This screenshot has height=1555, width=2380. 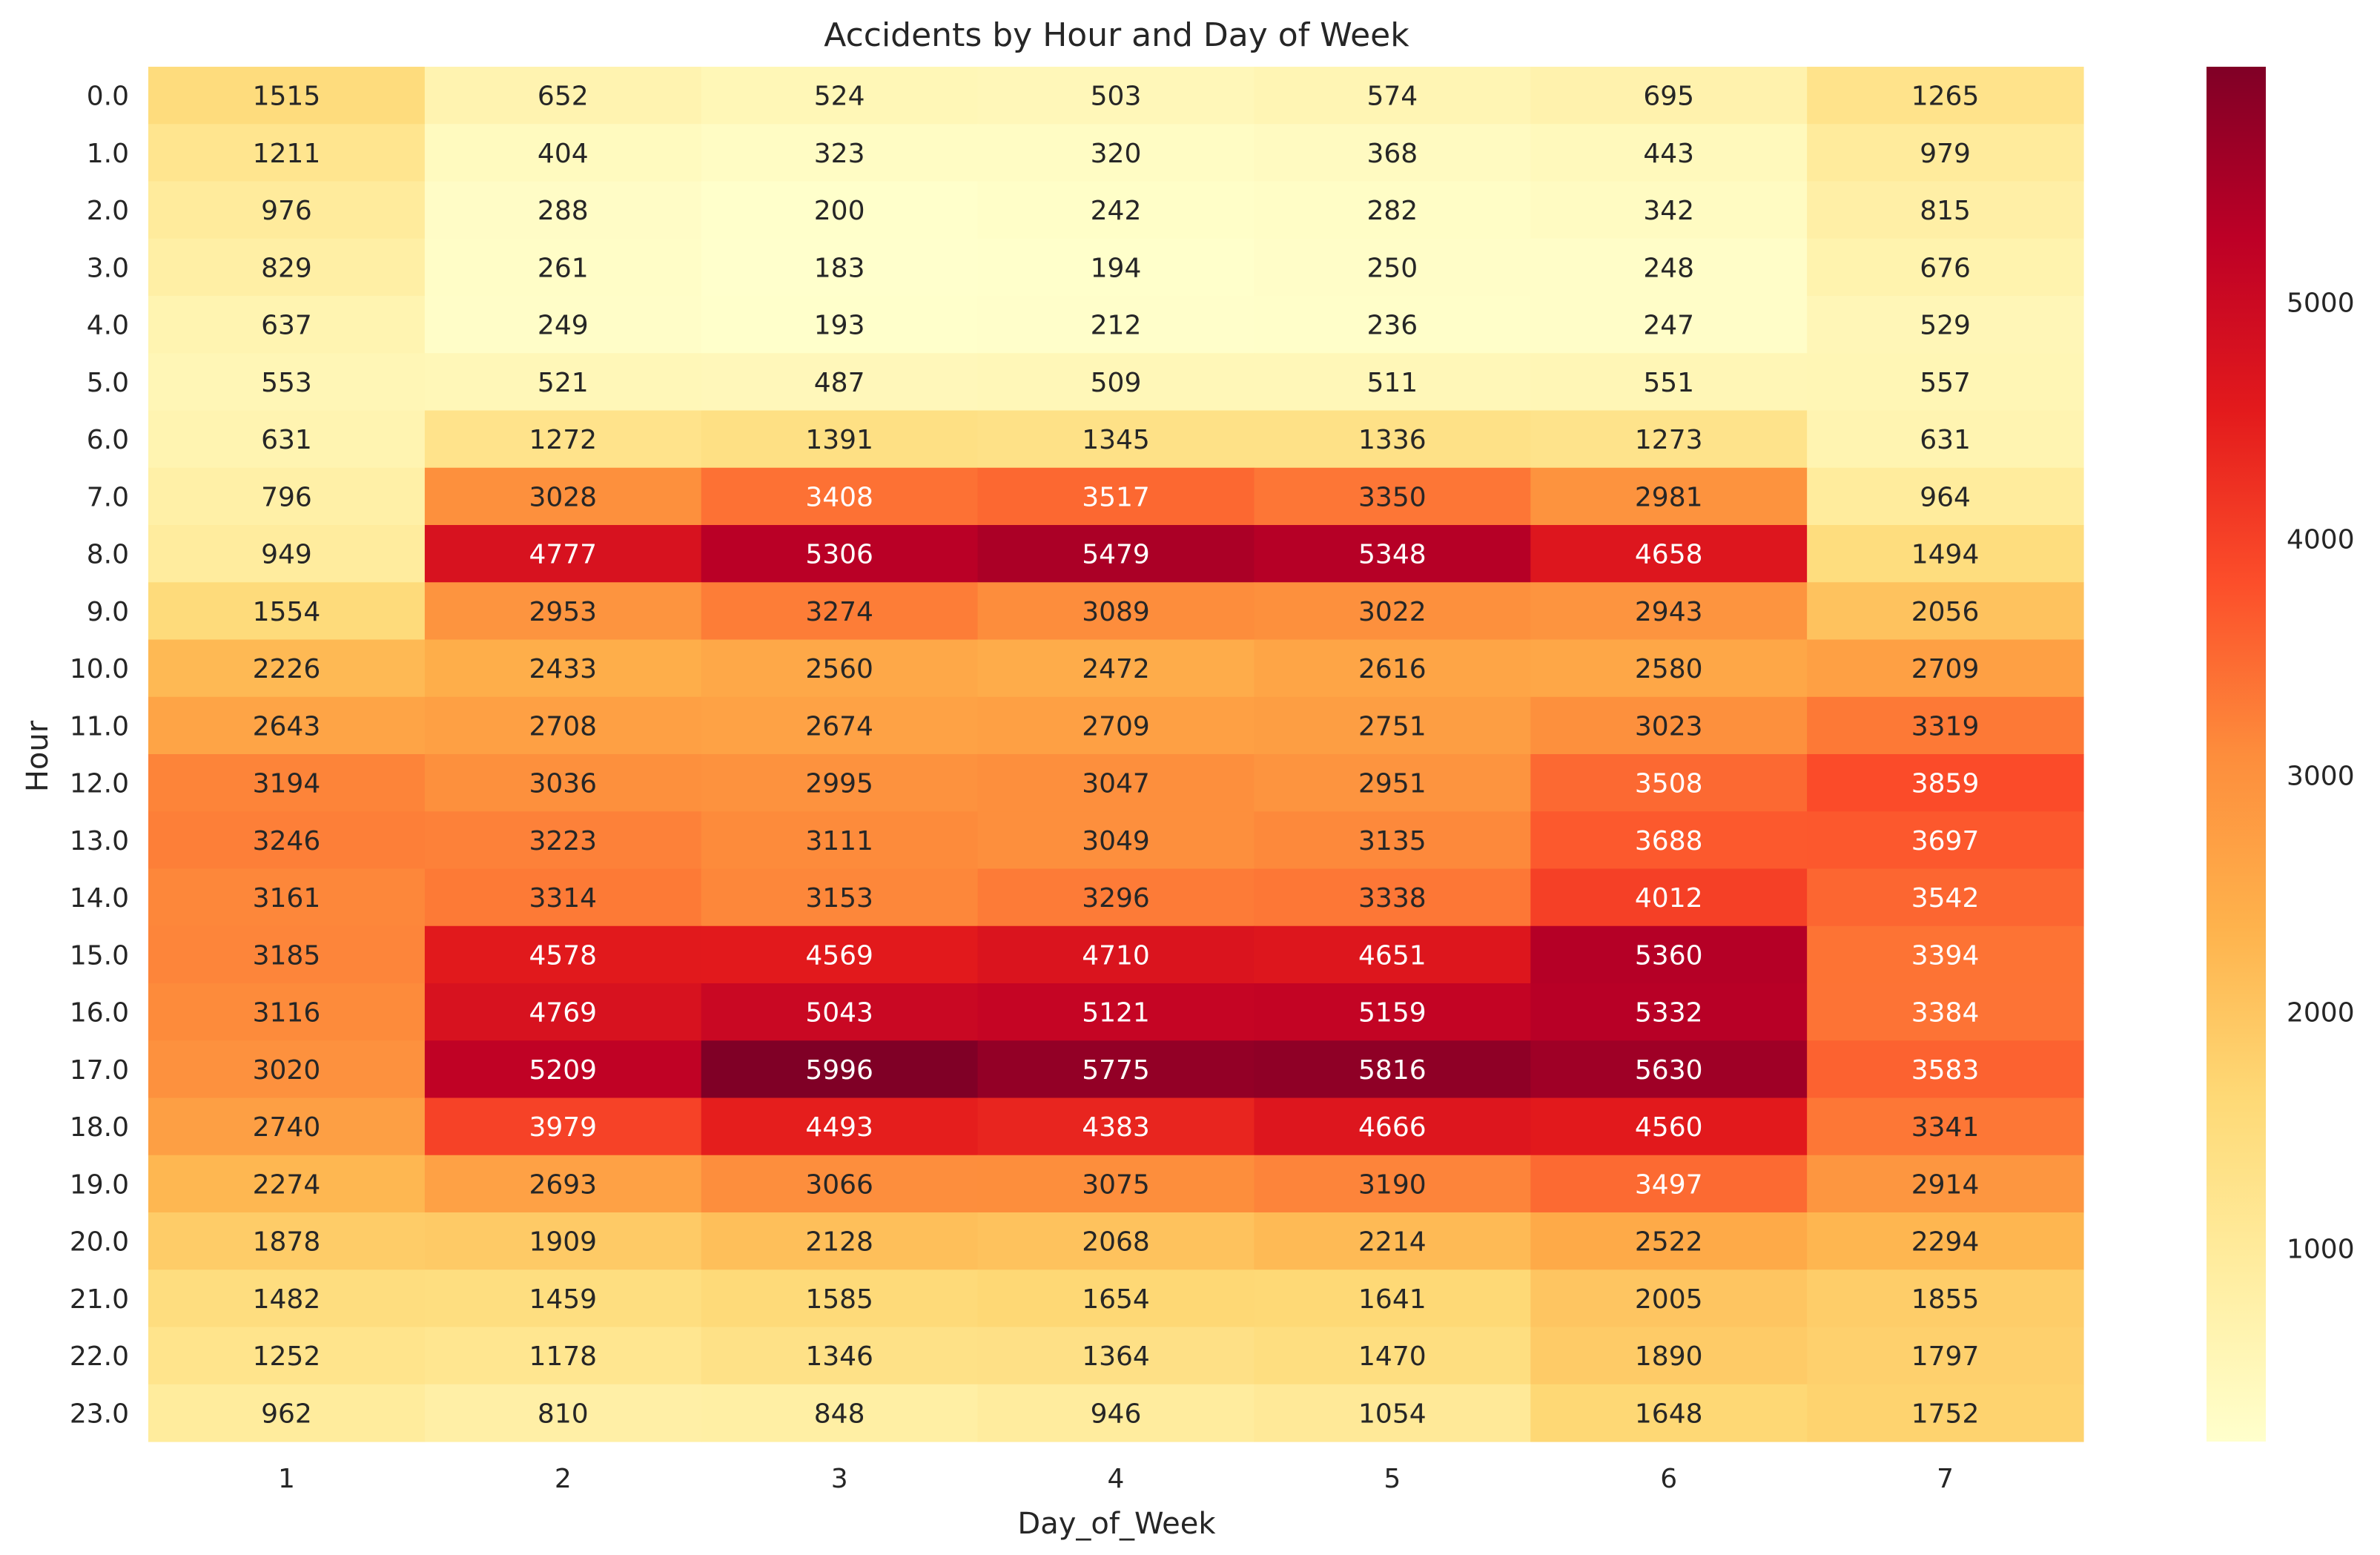 I want to click on cell-value-label: 848, so click(x=839, y=1414).